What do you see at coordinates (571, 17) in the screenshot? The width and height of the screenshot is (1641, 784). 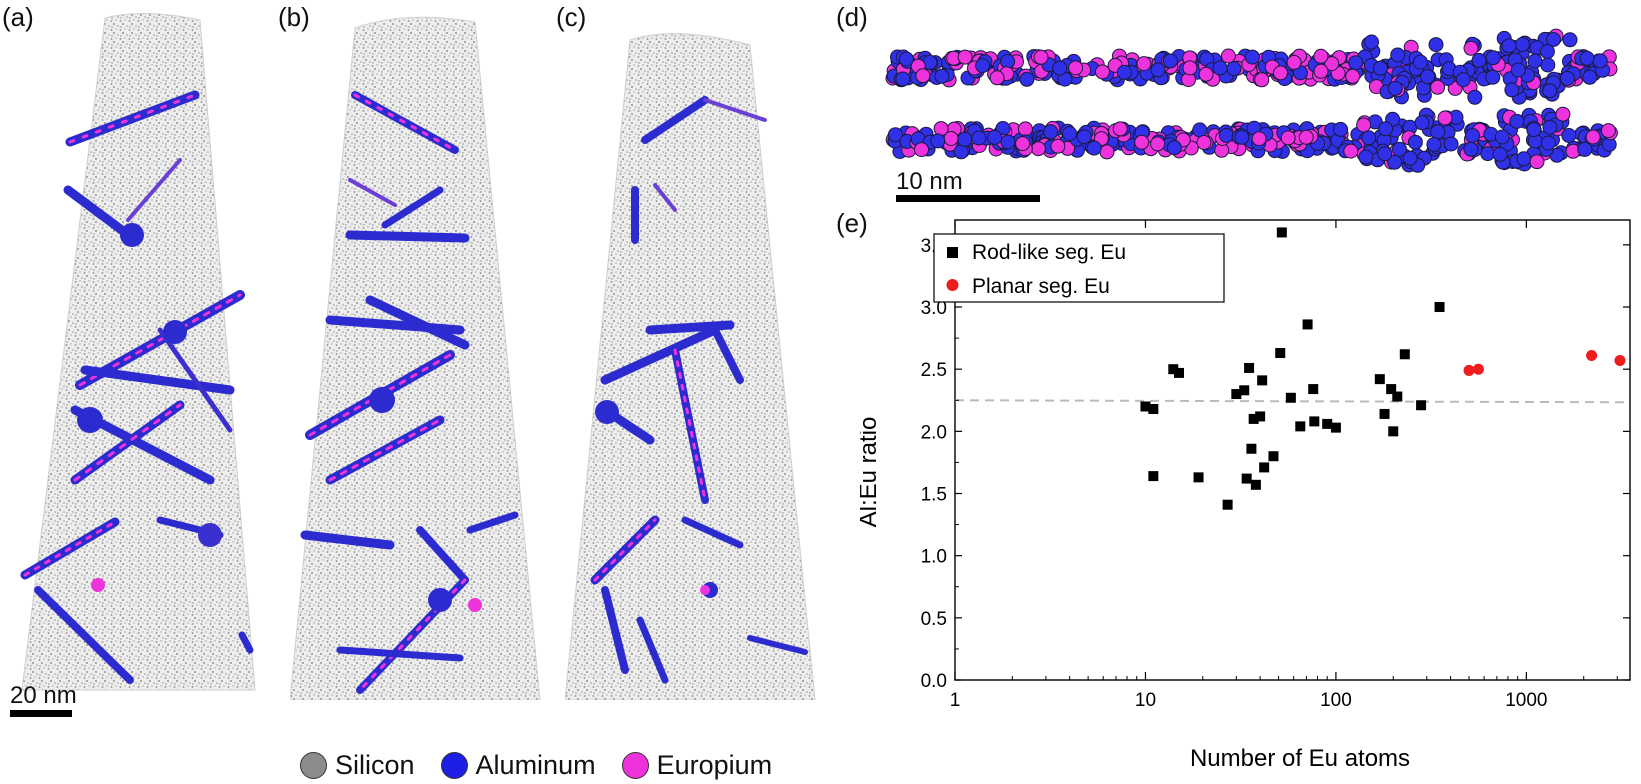 I see `panel-label-c: (c)` at bounding box center [571, 17].